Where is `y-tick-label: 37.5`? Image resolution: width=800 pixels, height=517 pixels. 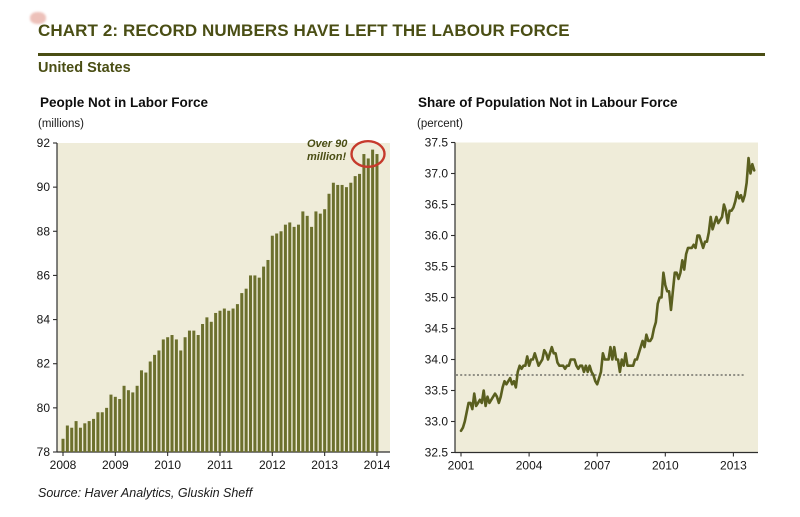
y-tick-label: 37.5 is located at coordinates (437, 144).